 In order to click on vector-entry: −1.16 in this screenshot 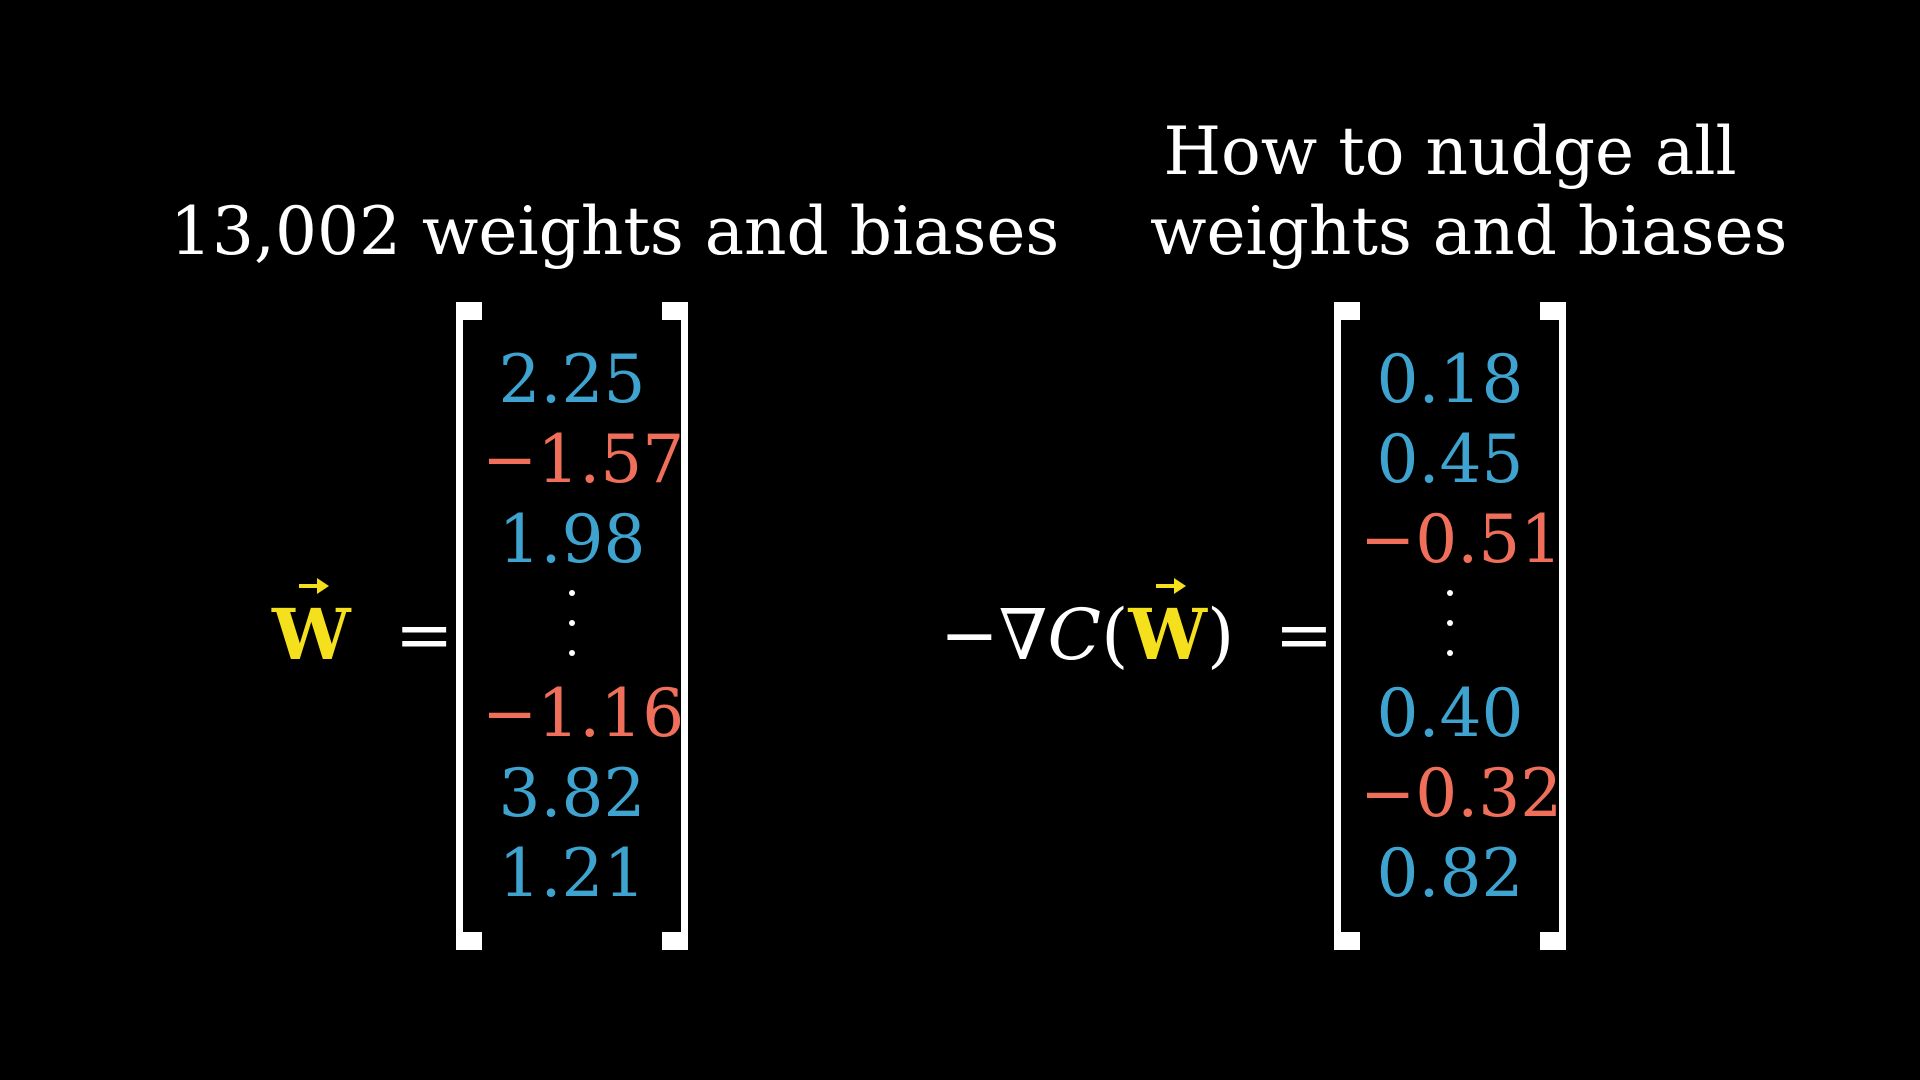, I will do `click(583, 713)`.